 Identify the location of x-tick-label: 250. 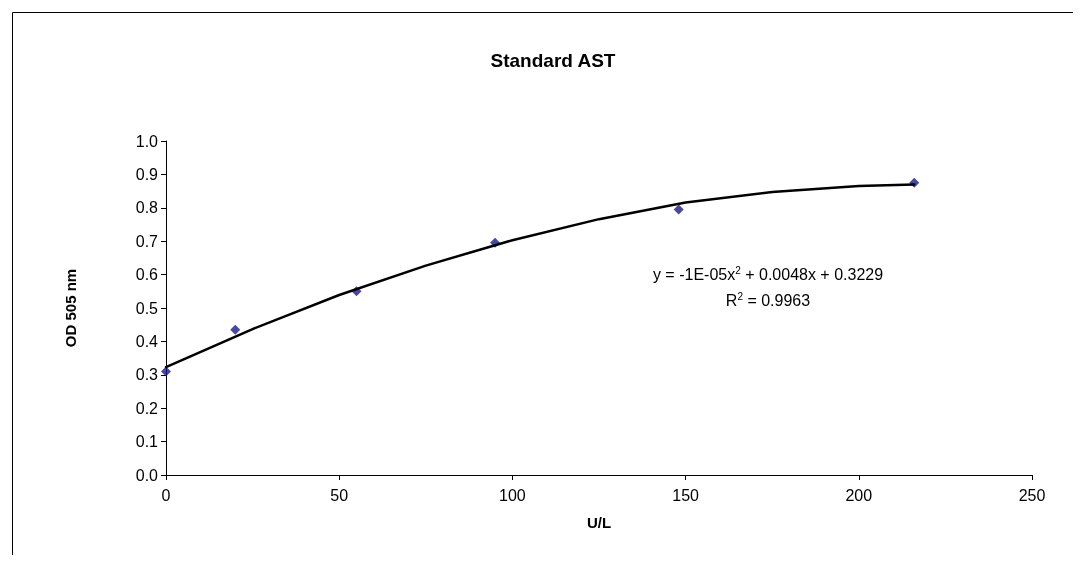
(1032, 495).